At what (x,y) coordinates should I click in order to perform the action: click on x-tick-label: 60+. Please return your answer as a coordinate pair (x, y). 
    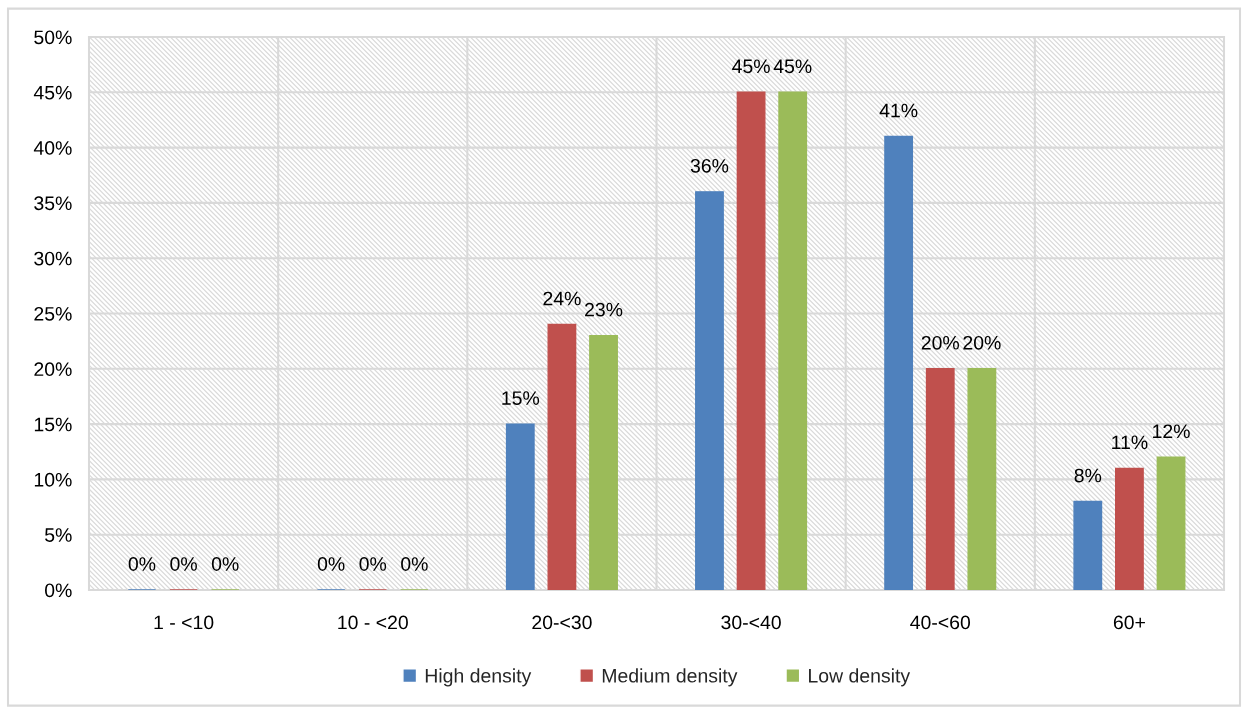
    Looking at the image, I should click on (1129, 622).